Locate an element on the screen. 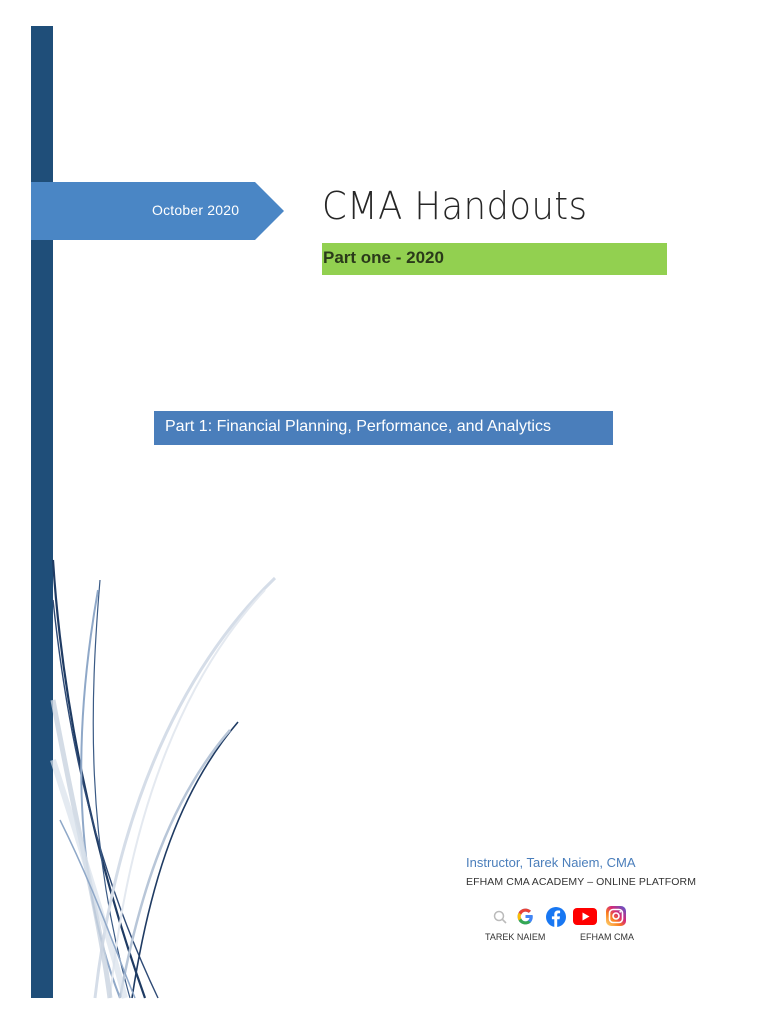 The image size is (768, 1024). youtube-icon is located at coordinates (585, 916).